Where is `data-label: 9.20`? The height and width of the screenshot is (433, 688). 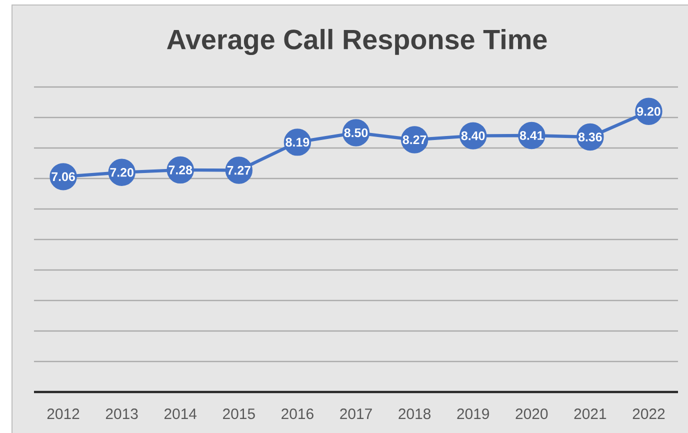
data-label: 9.20 is located at coordinates (648, 111).